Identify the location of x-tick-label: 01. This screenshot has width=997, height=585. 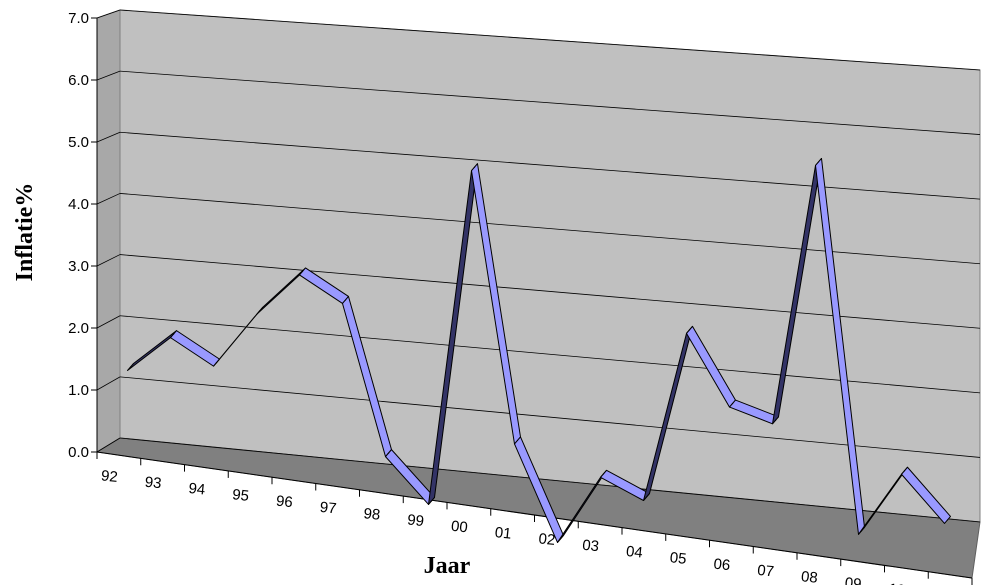
(503, 533).